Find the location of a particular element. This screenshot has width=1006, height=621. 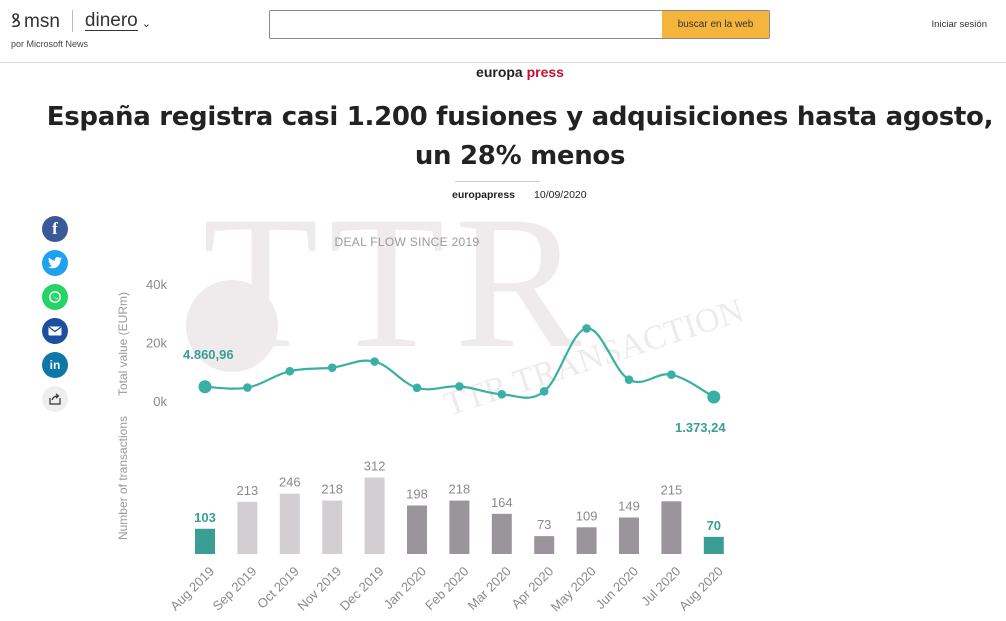

msn-logo: ꝸ msn dinero ⌄ is located at coordinates (81, 21).